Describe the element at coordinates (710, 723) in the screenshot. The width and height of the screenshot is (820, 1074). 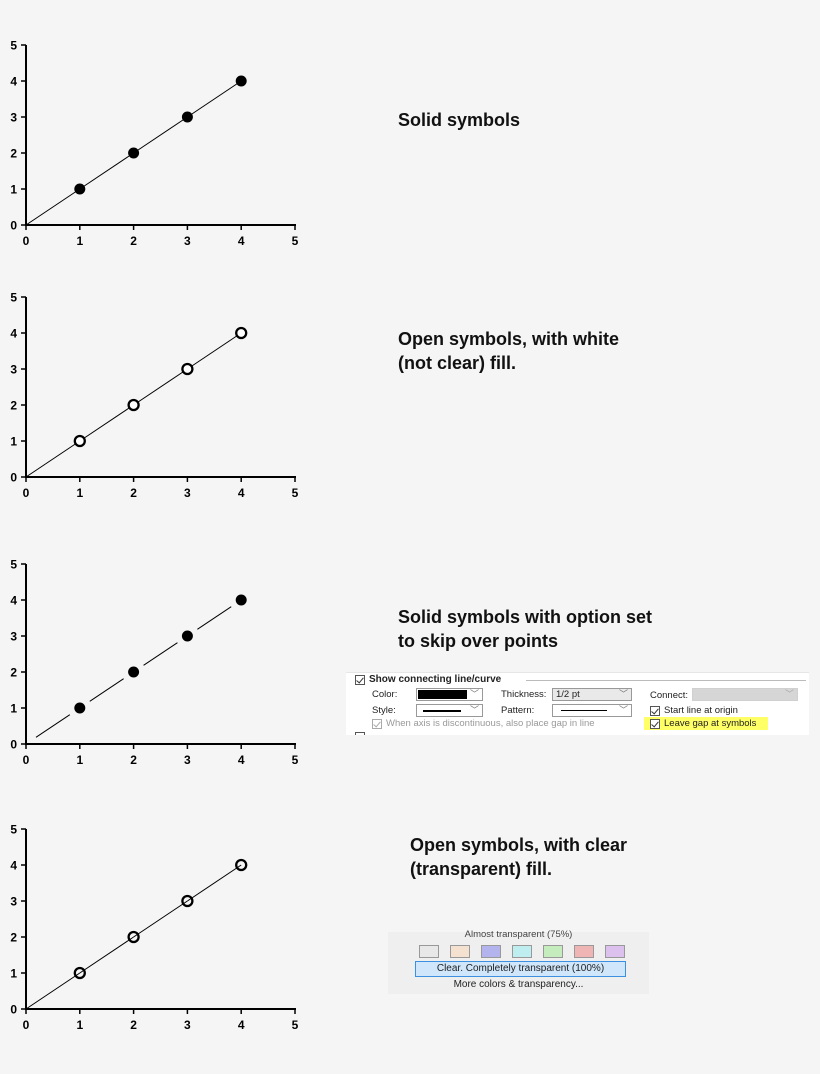
I see `leave-gap-at-symbols-label: Leave gap at symbols` at that location.